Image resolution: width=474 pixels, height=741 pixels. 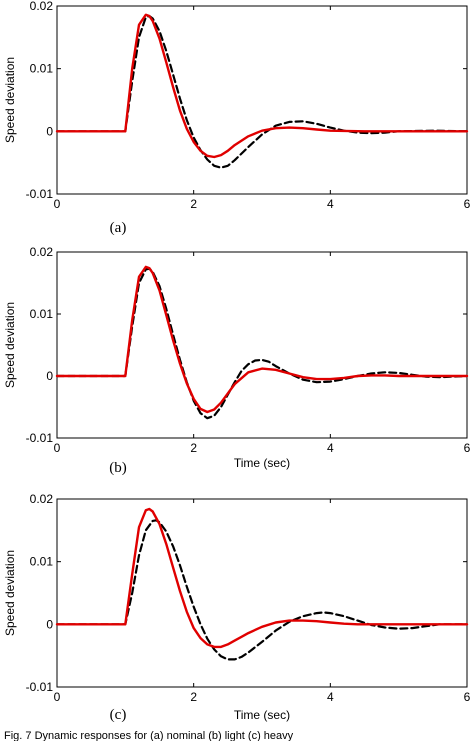 What do you see at coordinates (118, 715) in the screenshot?
I see `panel-label: (c)` at bounding box center [118, 715].